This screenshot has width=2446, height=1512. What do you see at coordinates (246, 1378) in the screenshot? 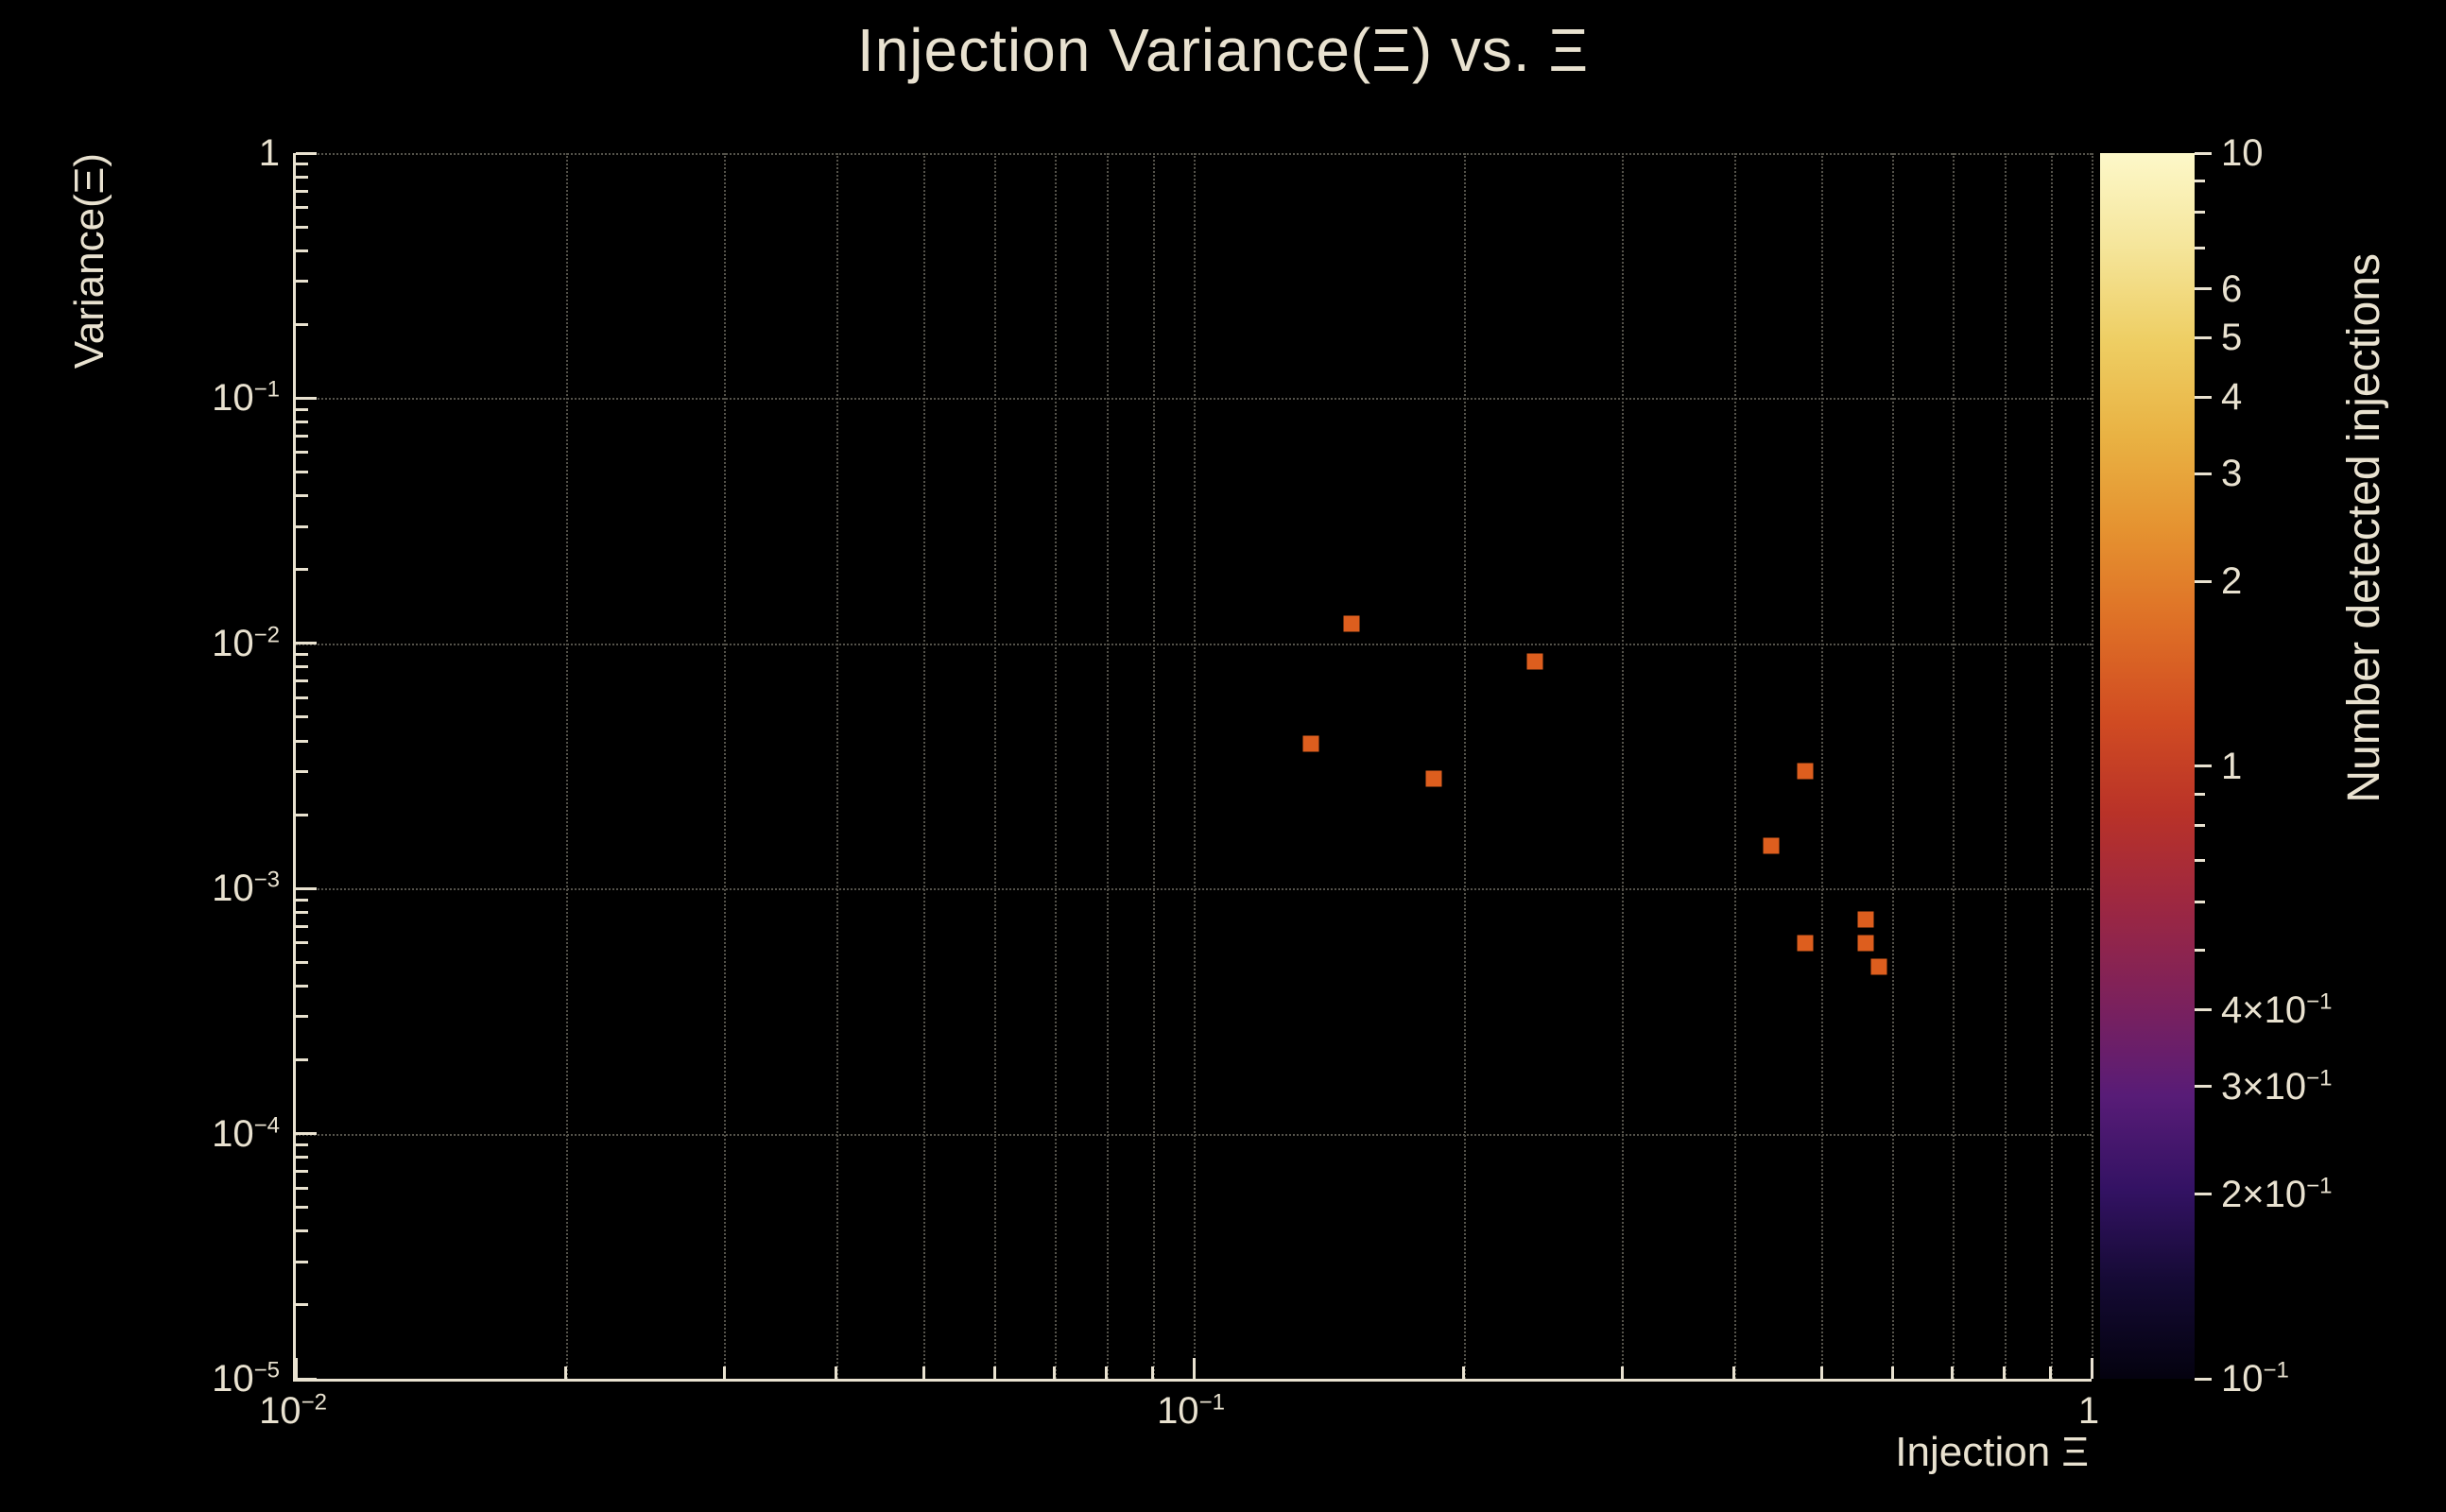
I see `y-tick-label: 10⁻⁵` at bounding box center [246, 1378].